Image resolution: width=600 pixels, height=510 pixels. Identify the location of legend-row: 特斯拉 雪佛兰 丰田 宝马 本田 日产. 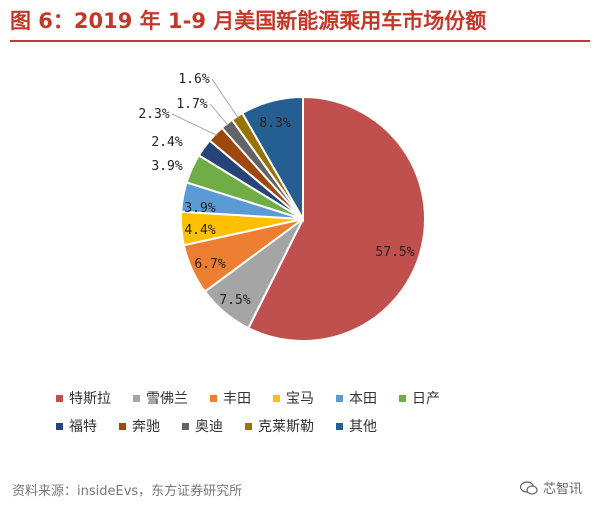
(306, 398).